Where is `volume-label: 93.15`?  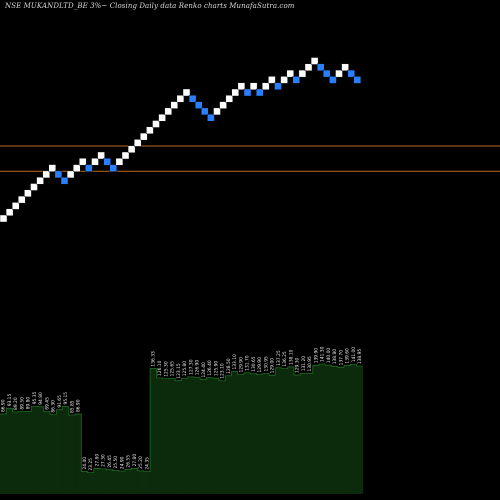
volume-label: 93.15 is located at coordinates (10, 400).